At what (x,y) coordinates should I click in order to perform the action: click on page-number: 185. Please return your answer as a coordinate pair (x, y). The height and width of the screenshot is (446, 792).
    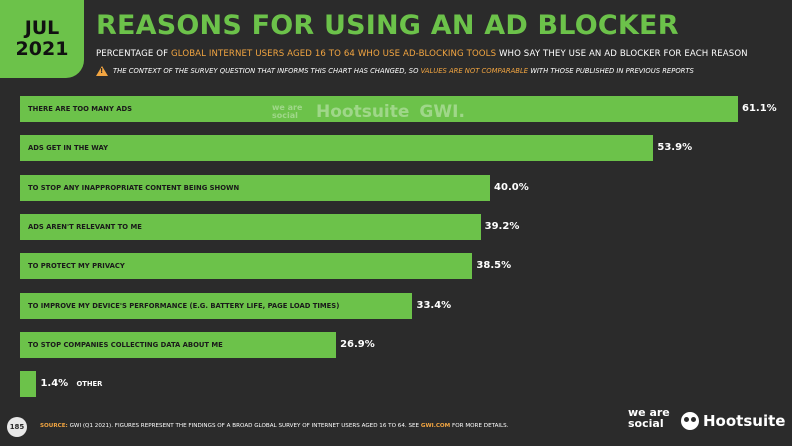
    Looking at the image, I should click on (17, 427).